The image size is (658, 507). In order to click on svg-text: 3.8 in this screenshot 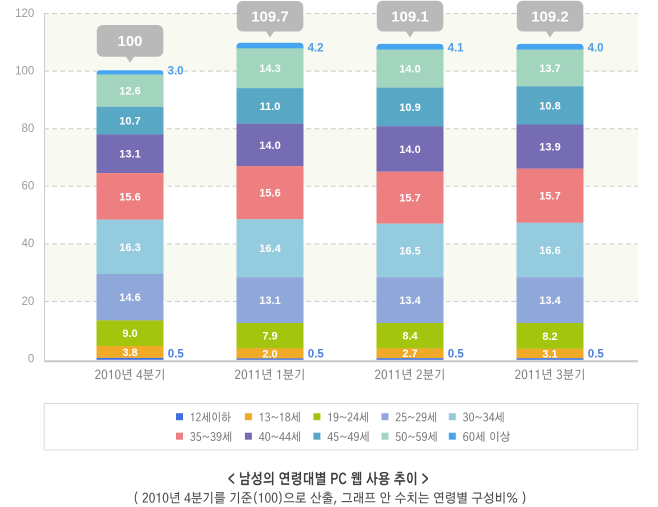, I will do `click(129, 353)`.